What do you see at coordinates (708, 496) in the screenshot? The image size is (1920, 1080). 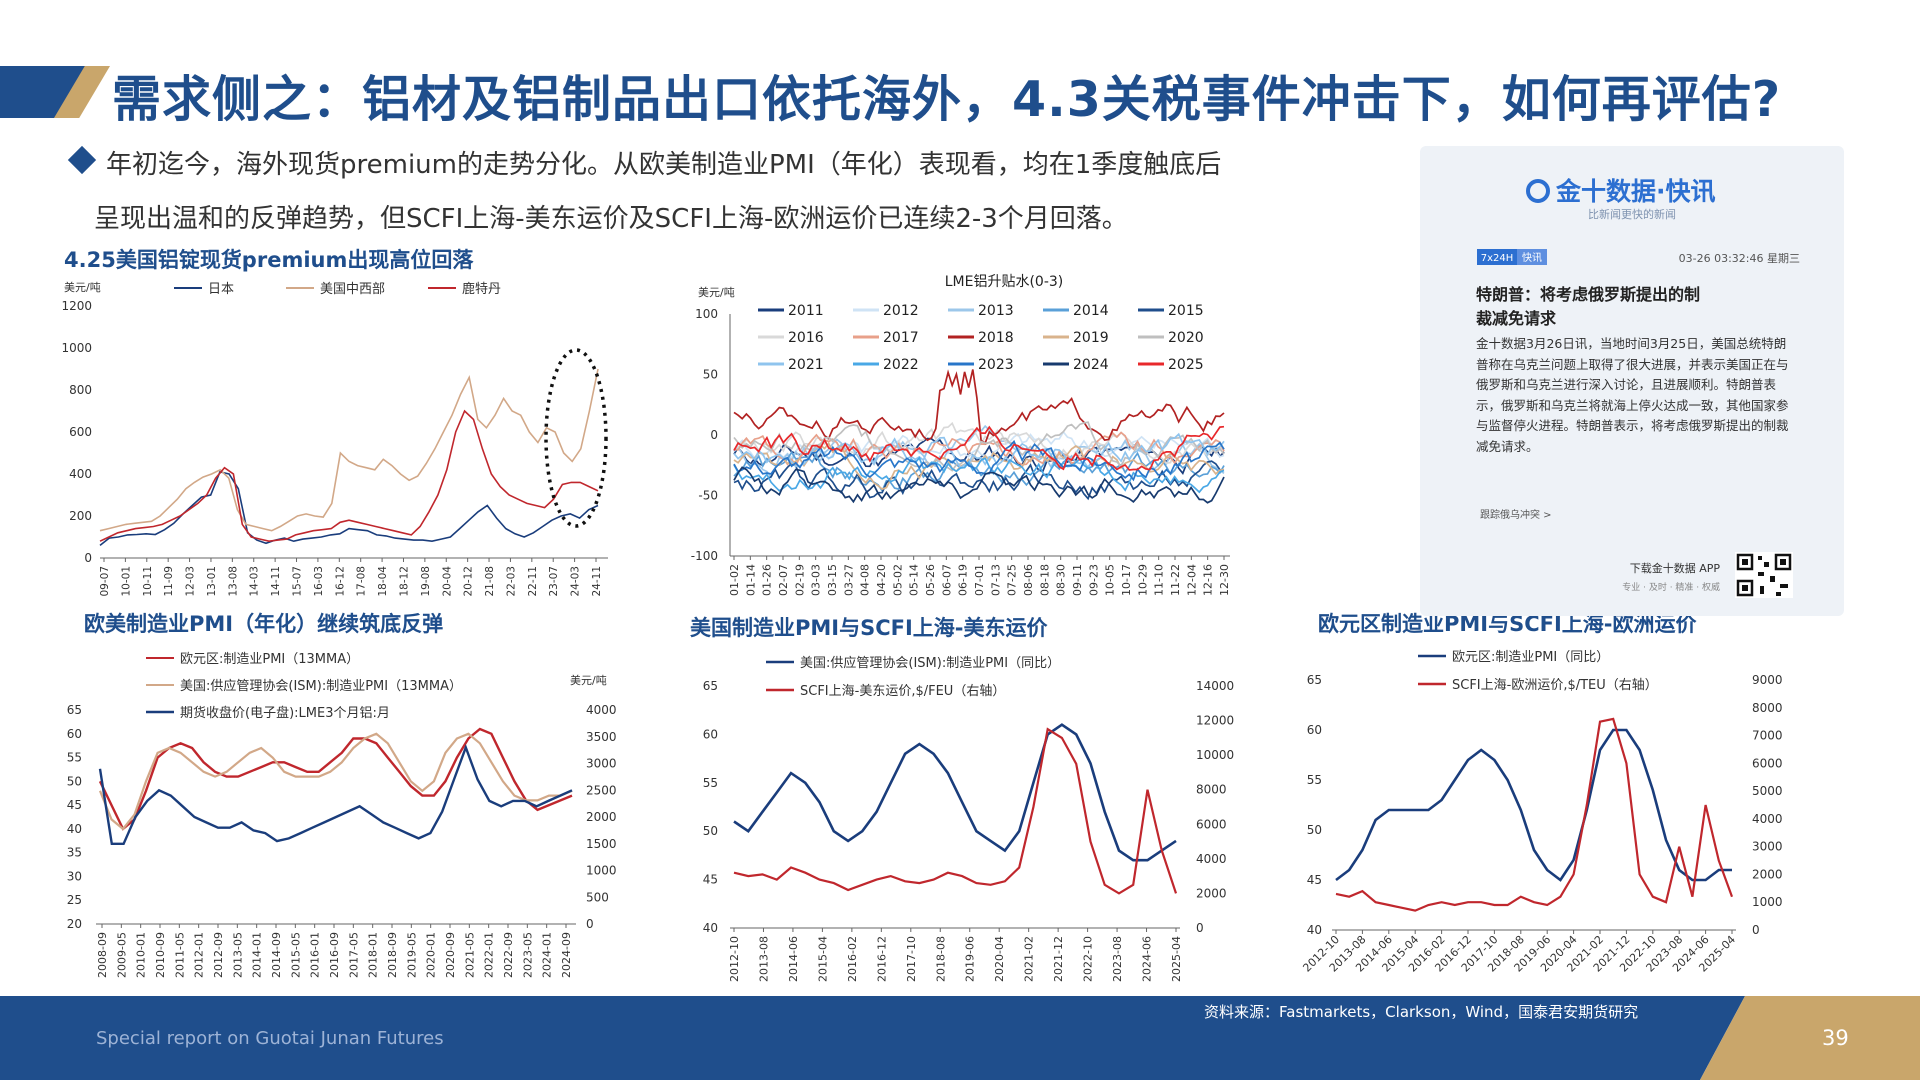 I see `chart2-ytick-label: -50` at bounding box center [708, 496].